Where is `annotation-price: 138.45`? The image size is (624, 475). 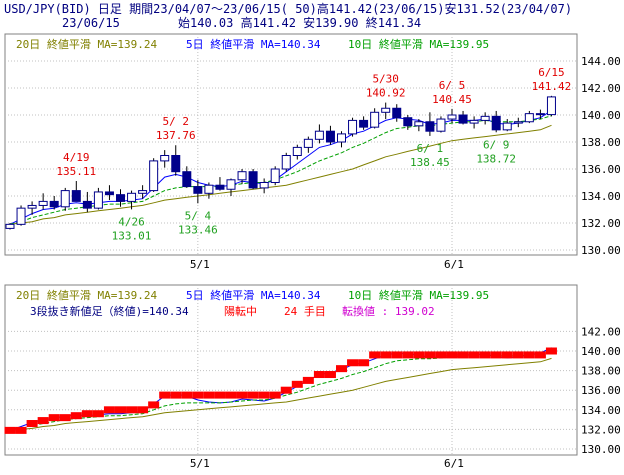
annotation-price: 138.45 is located at coordinates (430, 162).